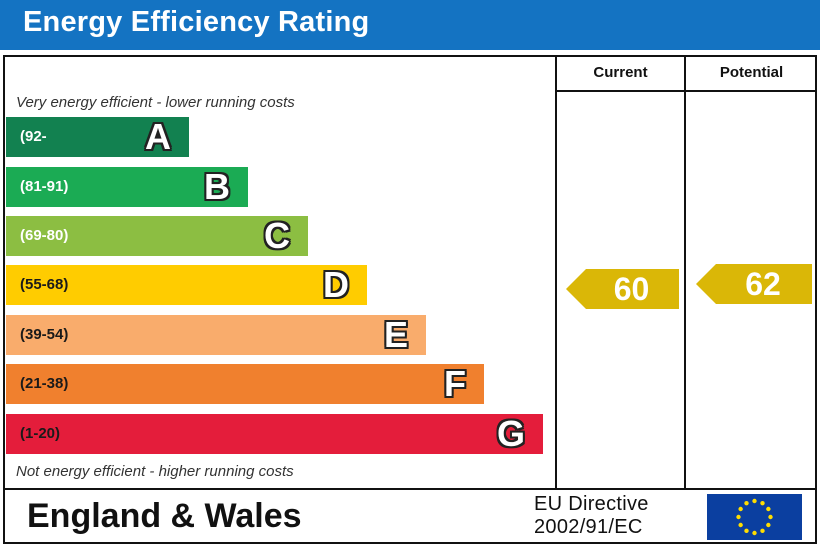 The width and height of the screenshot is (820, 547). Describe the element at coordinates (620, 72) in the screenshot. I see `column-header-current: Current` at that location.